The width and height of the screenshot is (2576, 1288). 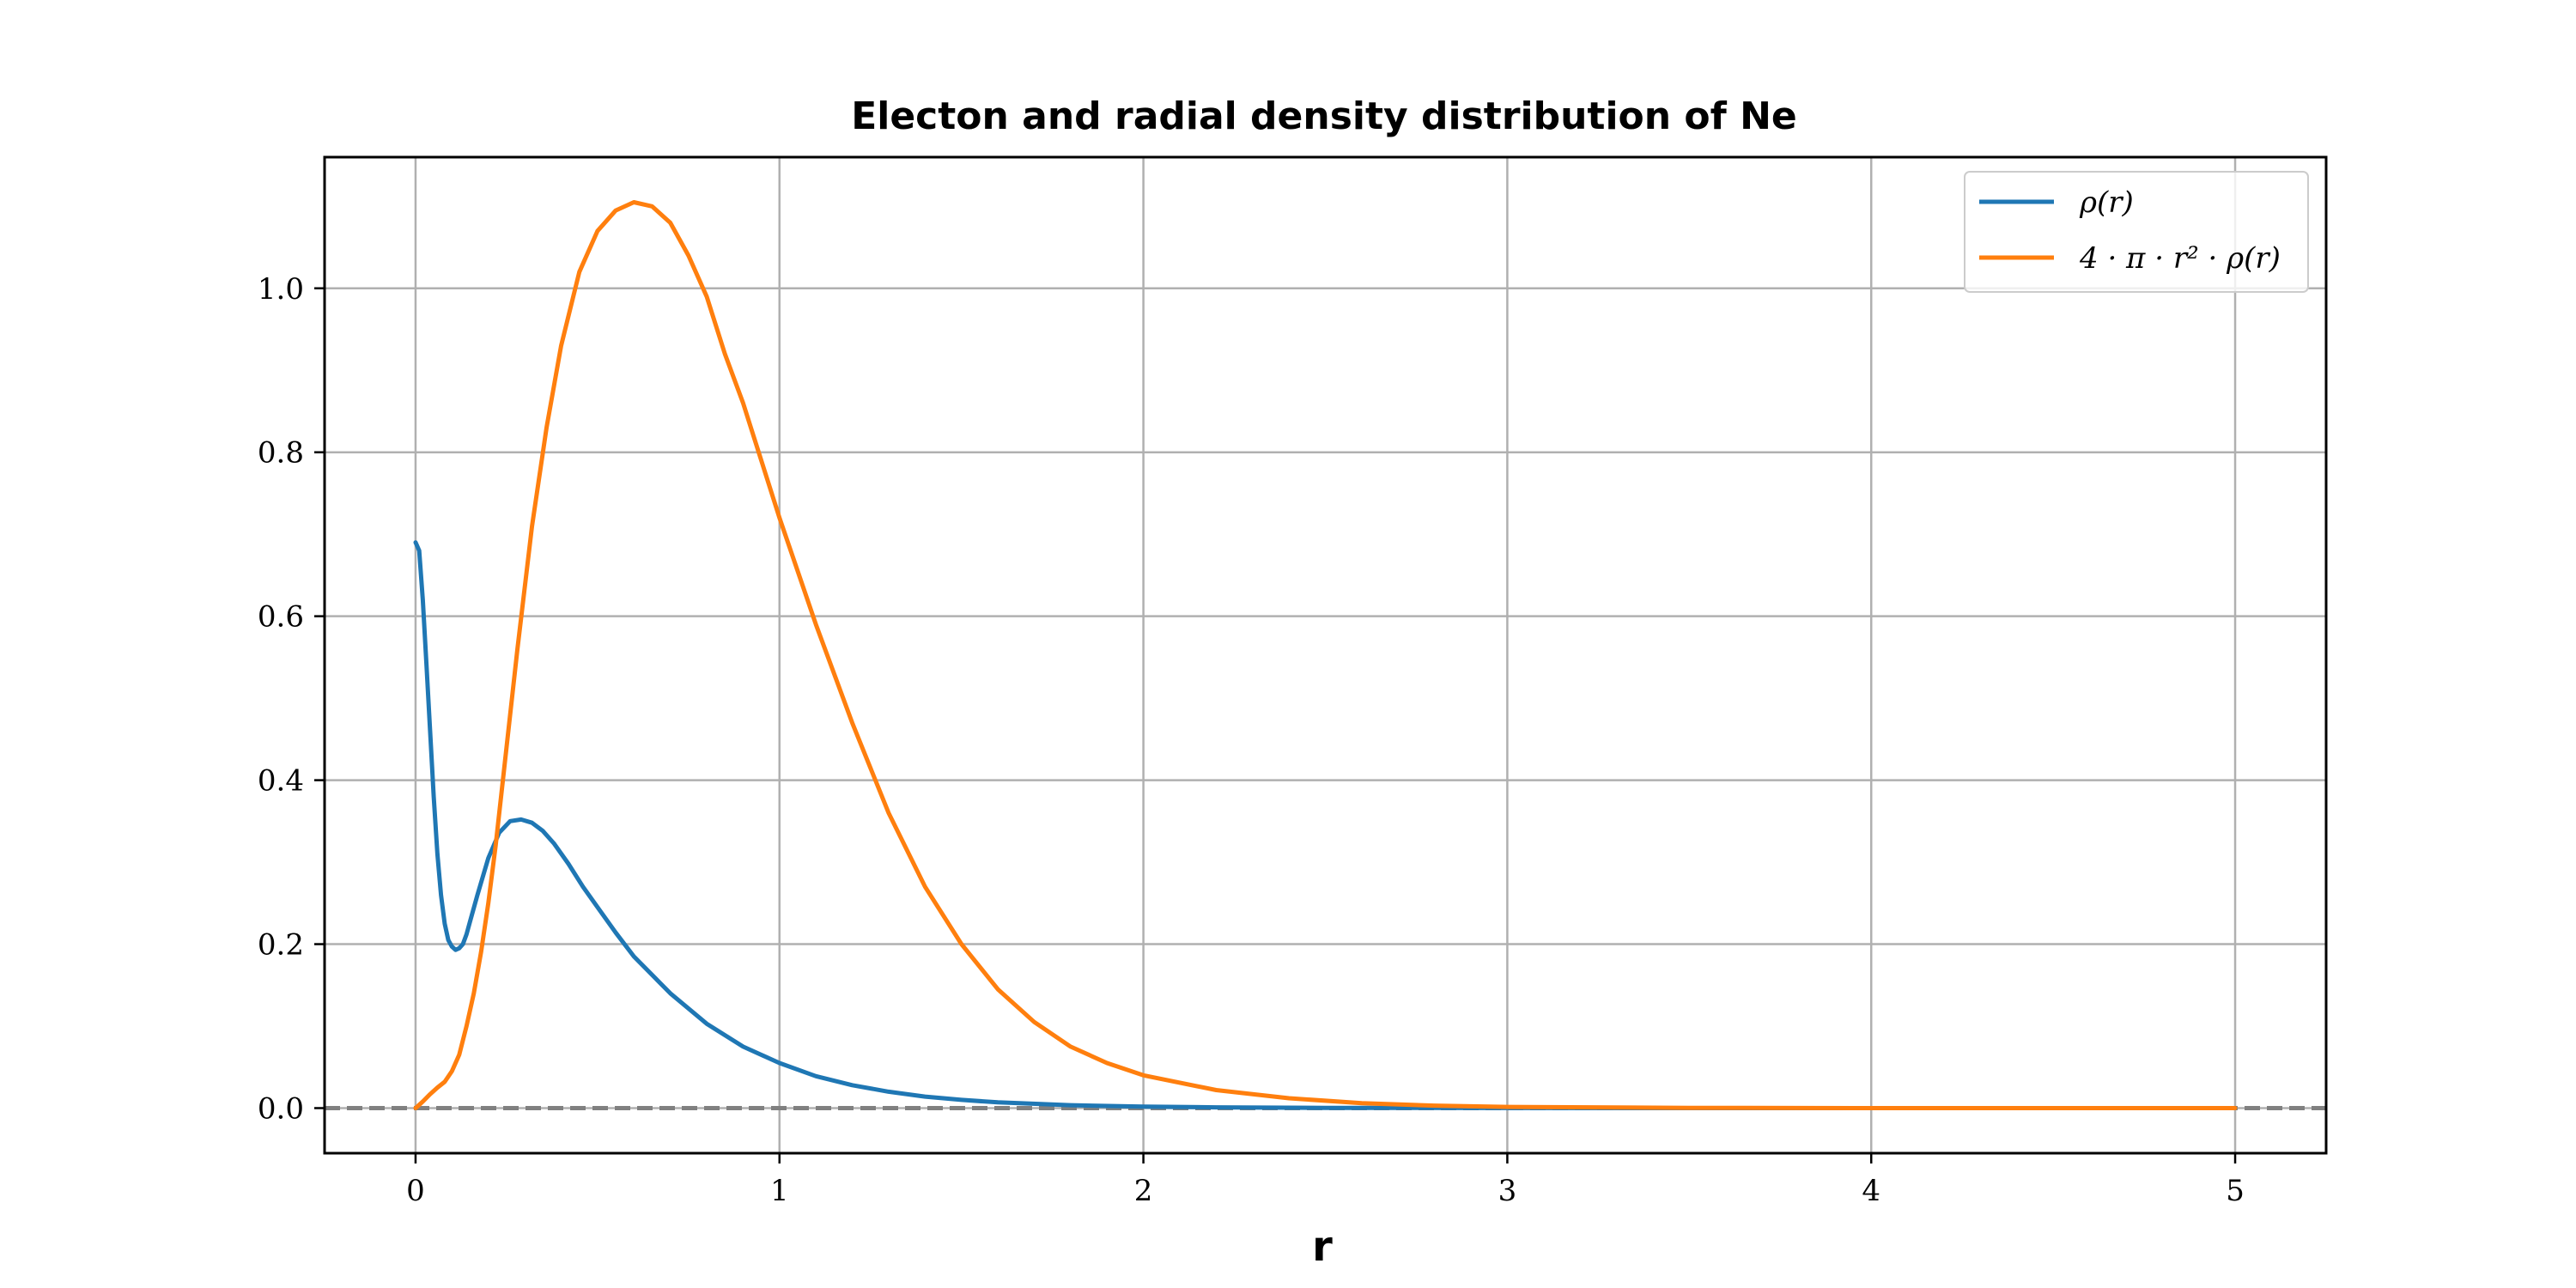 What do you see at coordinates (281, 946) in the screenshot?
I see `y-tick-label: 0.2` at bounding box center [281, 946].